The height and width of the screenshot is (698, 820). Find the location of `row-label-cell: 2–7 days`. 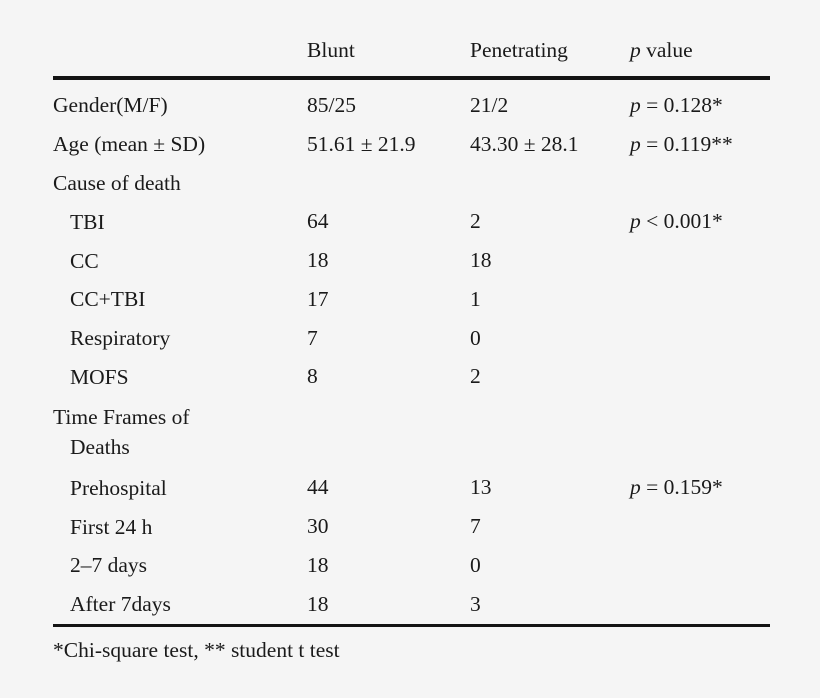

row-label-cell: 2–7 days is located at coordinates (180, 565).